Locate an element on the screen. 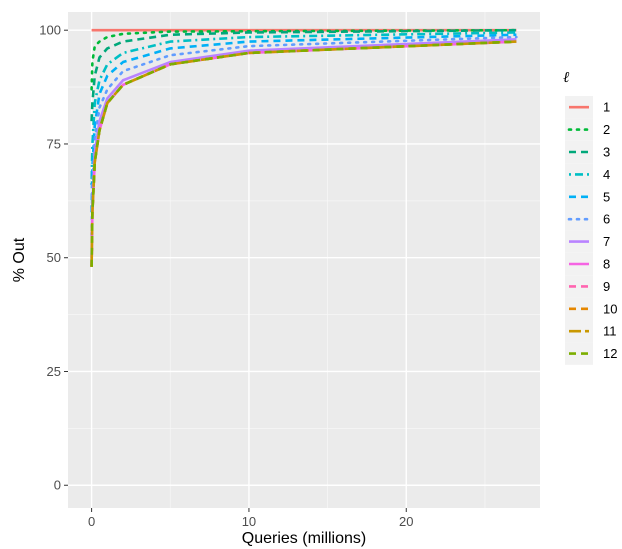  y-tick-label: 75 is located at coordinates (54, 143).